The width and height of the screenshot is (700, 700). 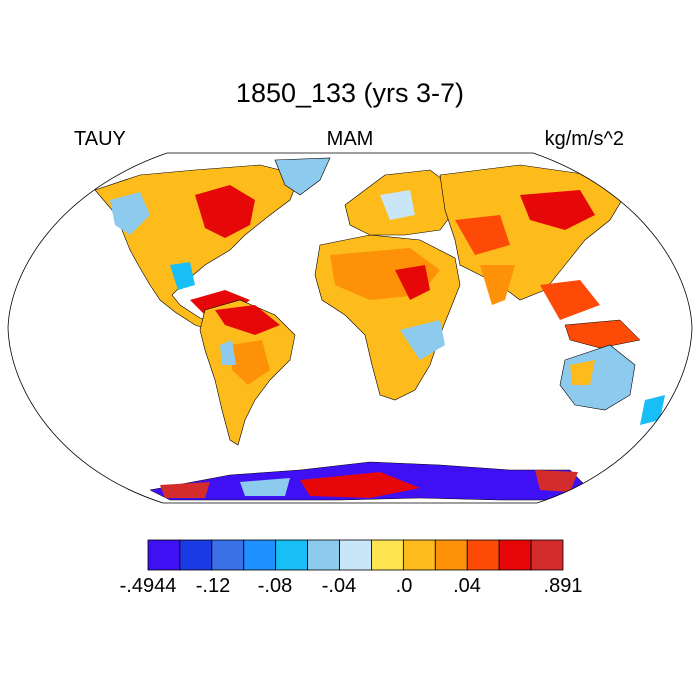 I want to click on plot-title: 1850_133 (yrs 3-7), so click(x=350, y=93).